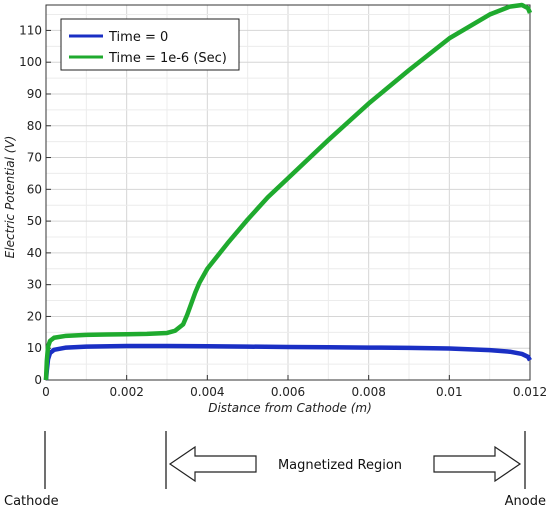 This screenshot has width=550, height=514. What do you see at coordinates (525, 501) in the screenshot?
I see `anode-label: Anode` at bounding box center [525, 501].